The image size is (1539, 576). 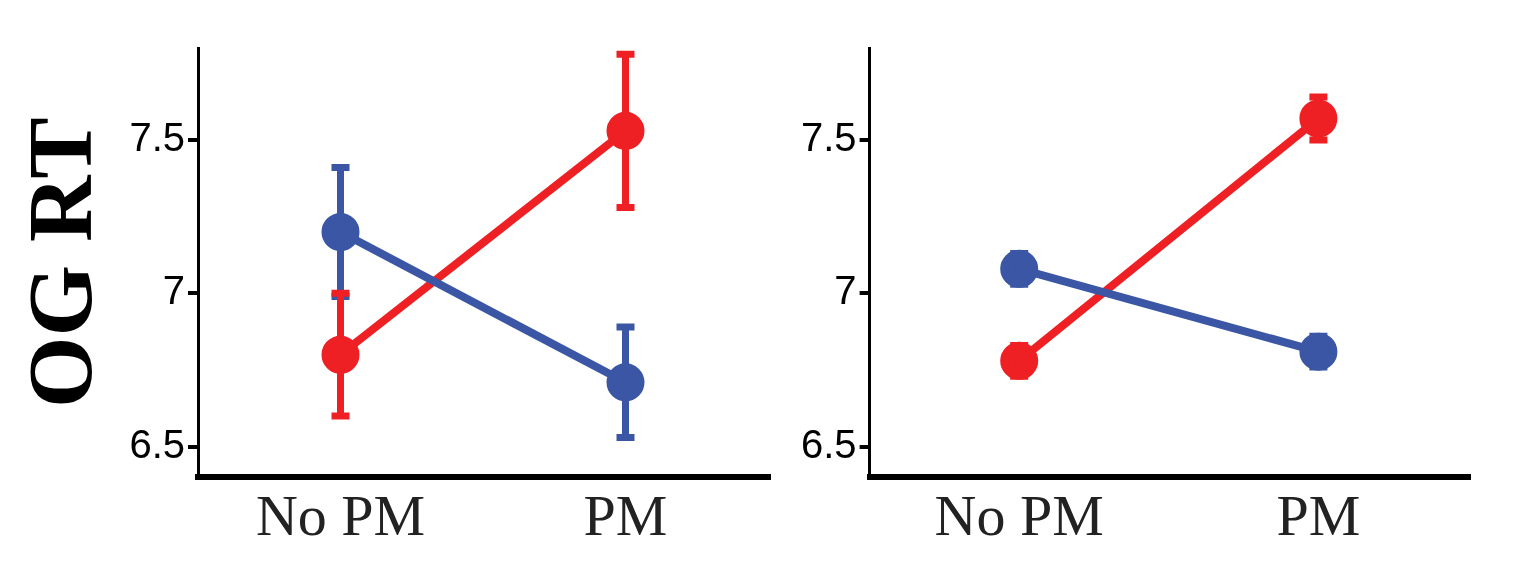 I want to click on y-axis-title: OG RT, so click(x=59, y=263).